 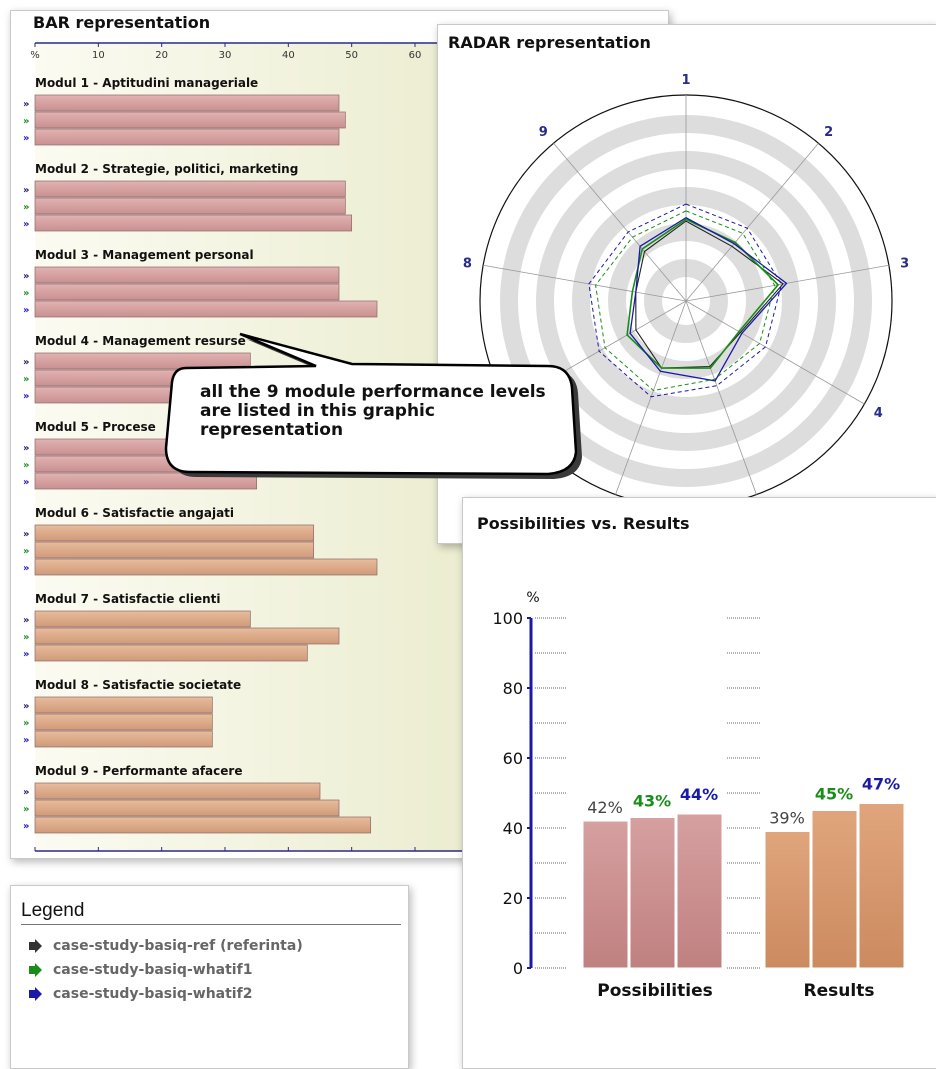 I want to click on legend-title: Legend, so click(x=53, y=910).